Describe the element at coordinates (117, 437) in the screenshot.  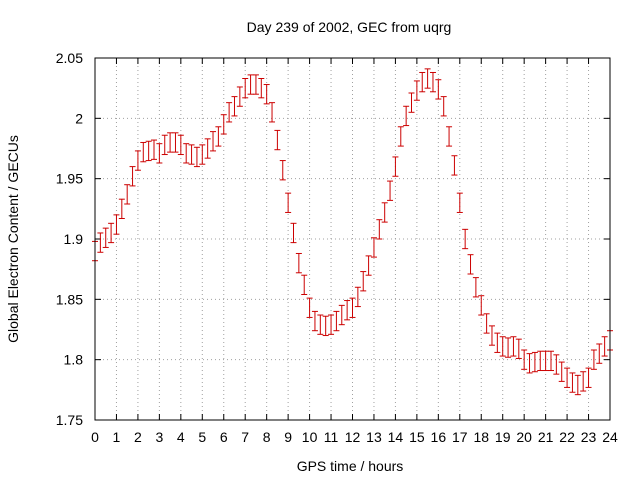
I see `x-tick-label: 1` at that location.